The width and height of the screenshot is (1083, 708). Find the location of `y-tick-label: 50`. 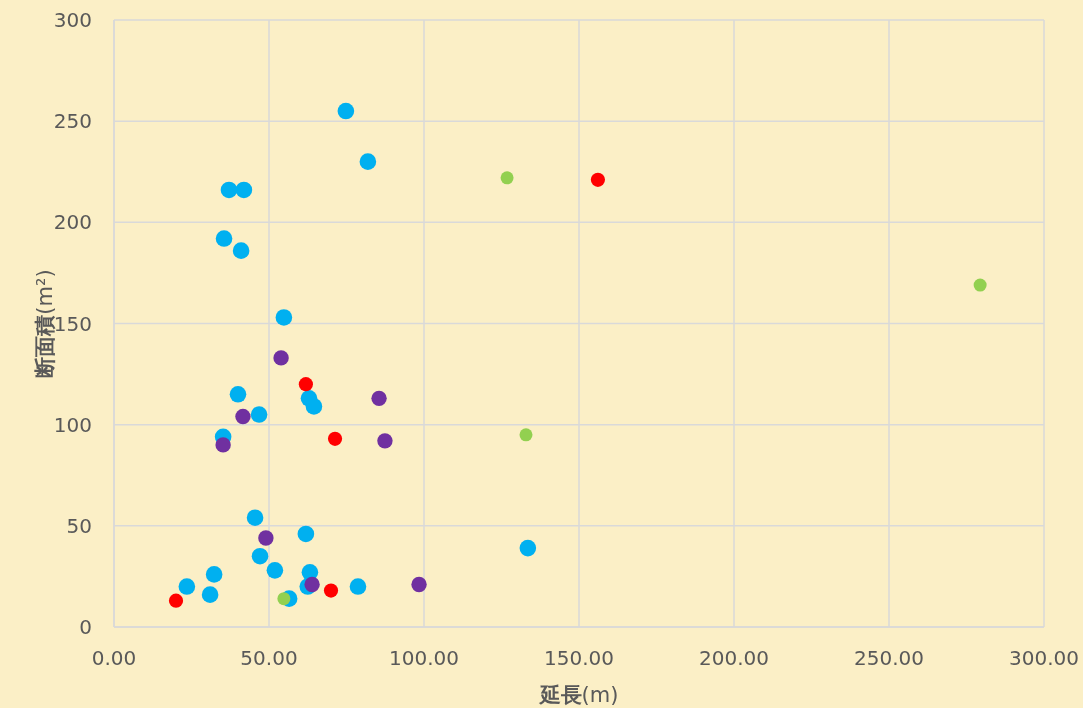

y-tick-label: 50 is located at coordinates (79, 525).